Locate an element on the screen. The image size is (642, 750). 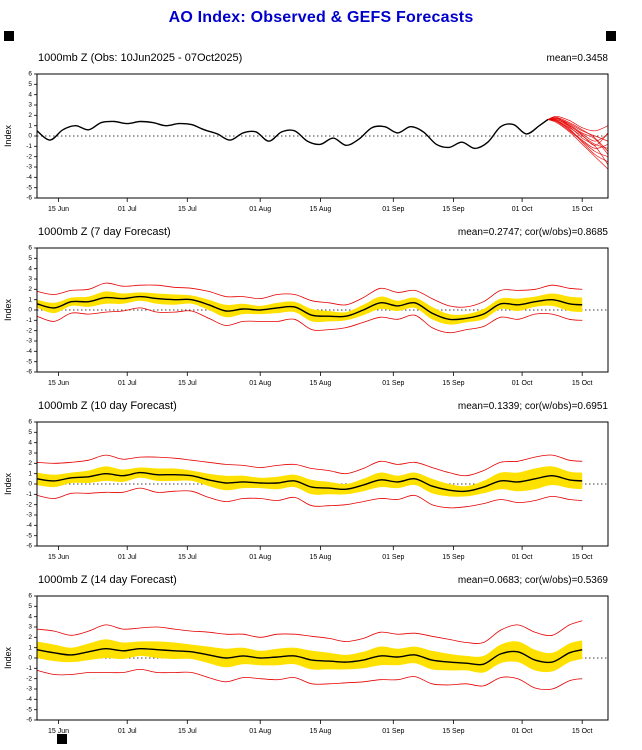
x-tick-label: 15 Jul is located at coordinates (187, 557).